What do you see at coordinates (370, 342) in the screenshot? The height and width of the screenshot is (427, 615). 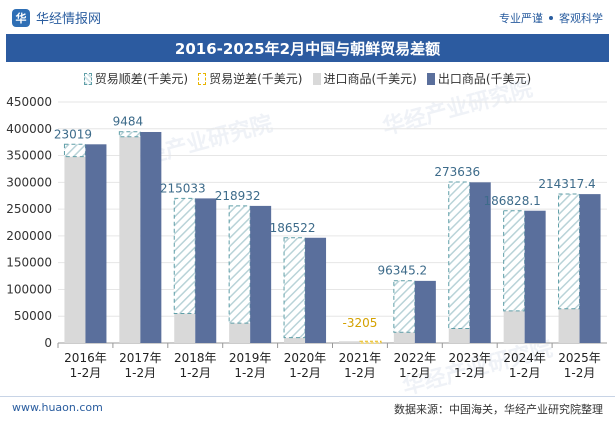 I see `deficit-bar` at bounding box center [370, 342].